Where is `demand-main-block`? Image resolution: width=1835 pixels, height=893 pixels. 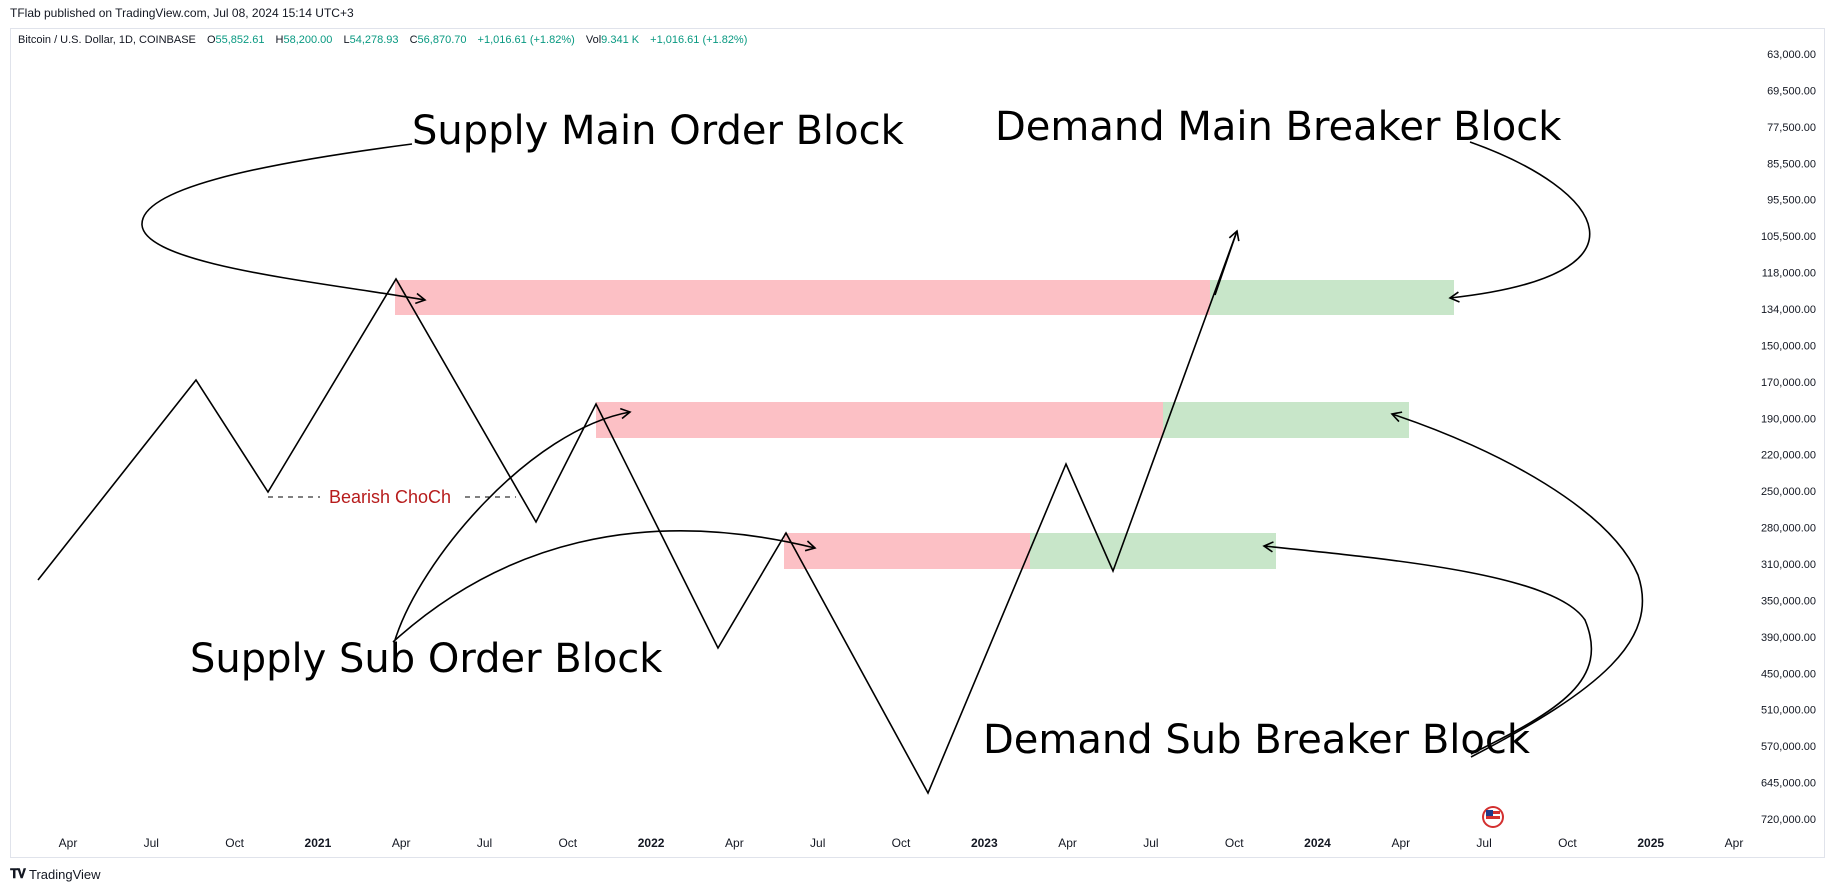 demand-main-block is located at coordinates (1332, 297).